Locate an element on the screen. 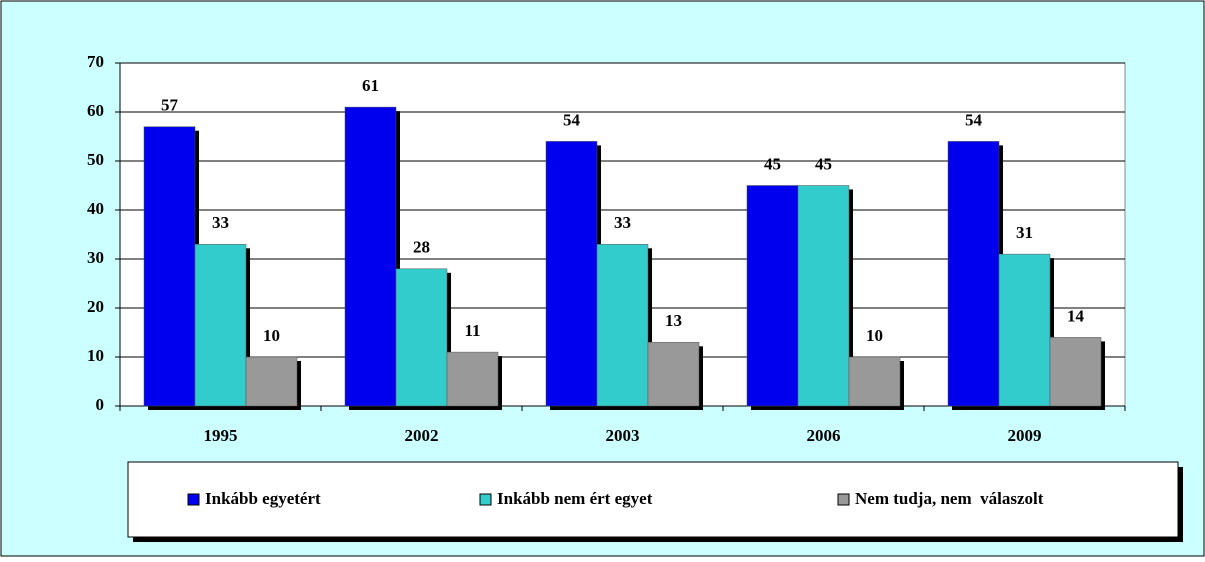 The image size is (1205, 562). data-label: 11 is located at coordinates (472, 330).